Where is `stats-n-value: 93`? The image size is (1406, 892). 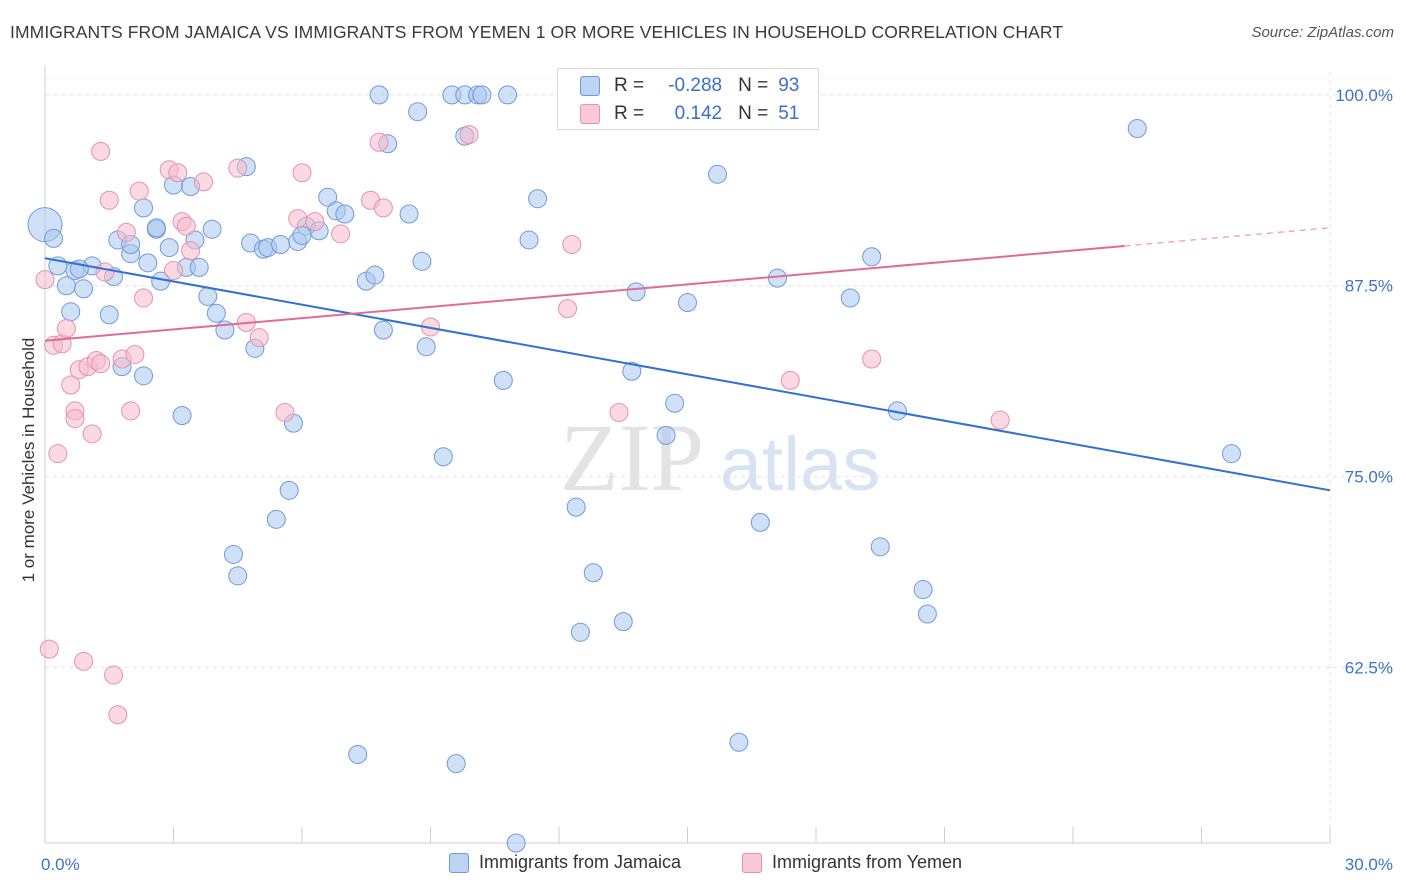
stats-n-value: 93 is located at coordinates (789, 85).